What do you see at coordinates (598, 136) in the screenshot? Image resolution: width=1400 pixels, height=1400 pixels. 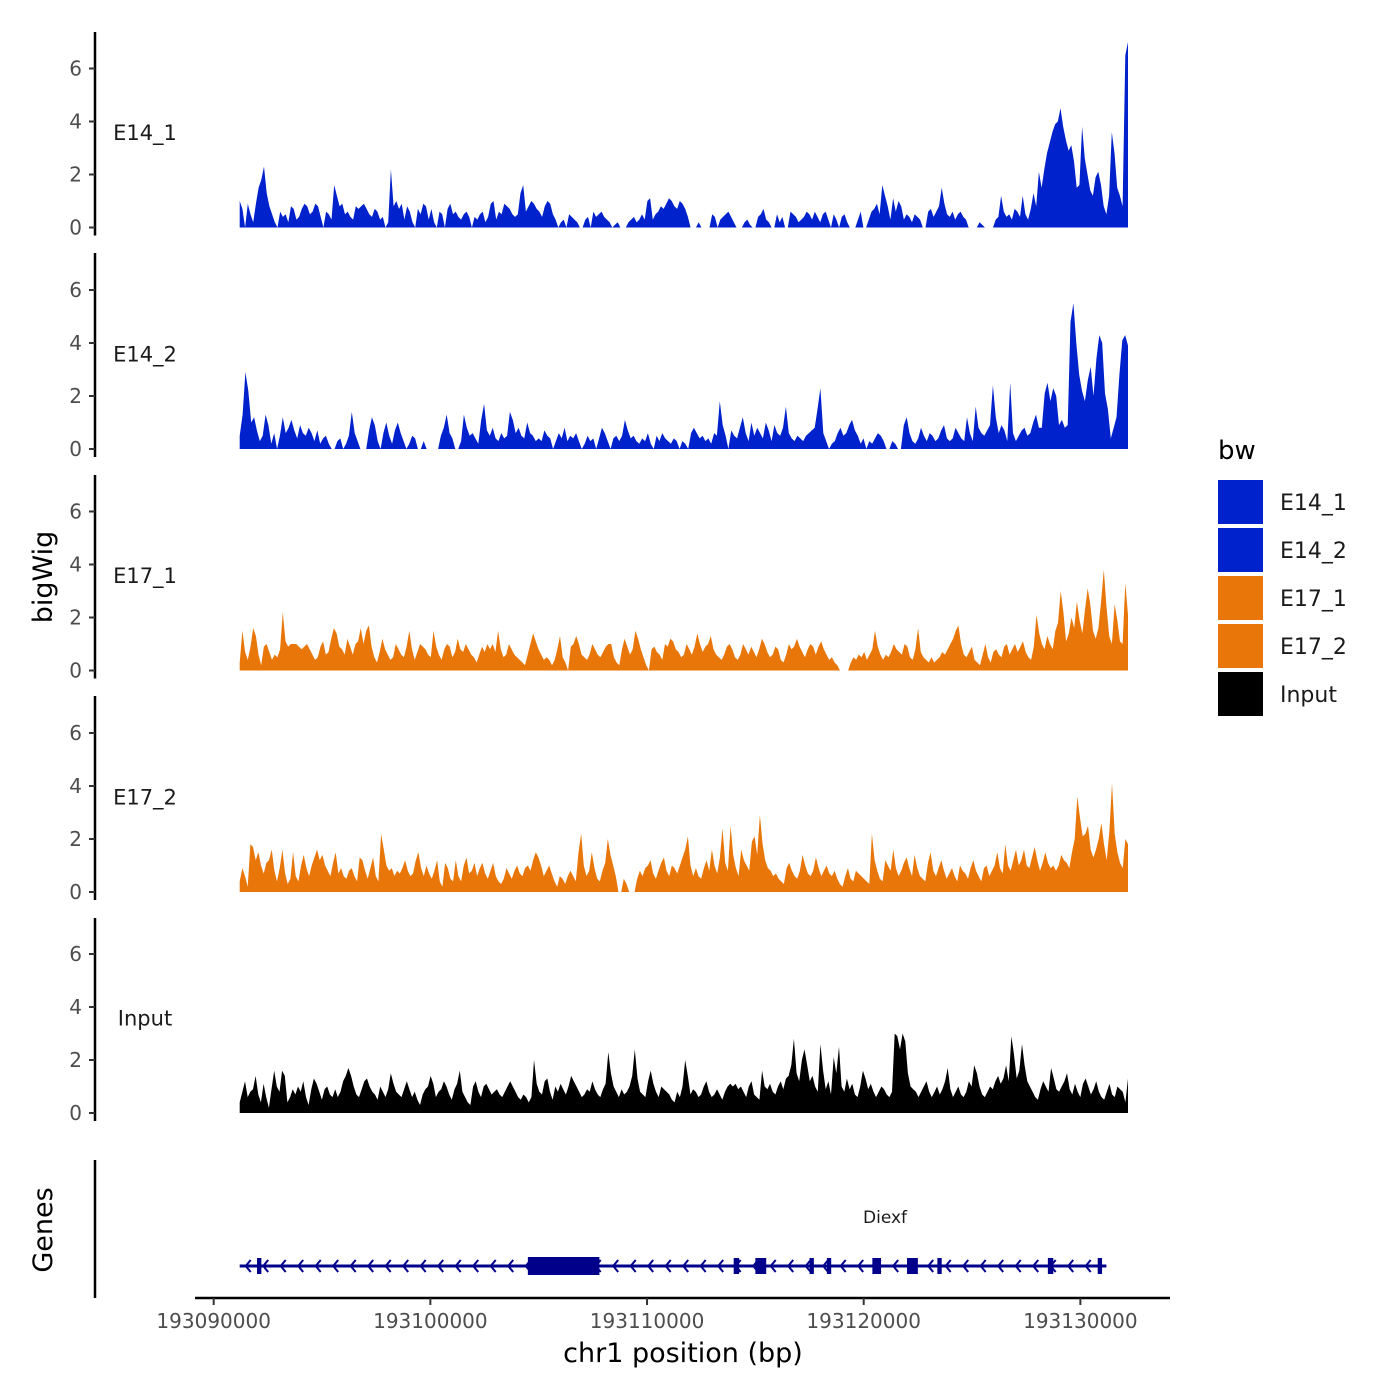 I see `track-E14_1: 0 2 4 6 E14_1` at bounding box center [598, 136].